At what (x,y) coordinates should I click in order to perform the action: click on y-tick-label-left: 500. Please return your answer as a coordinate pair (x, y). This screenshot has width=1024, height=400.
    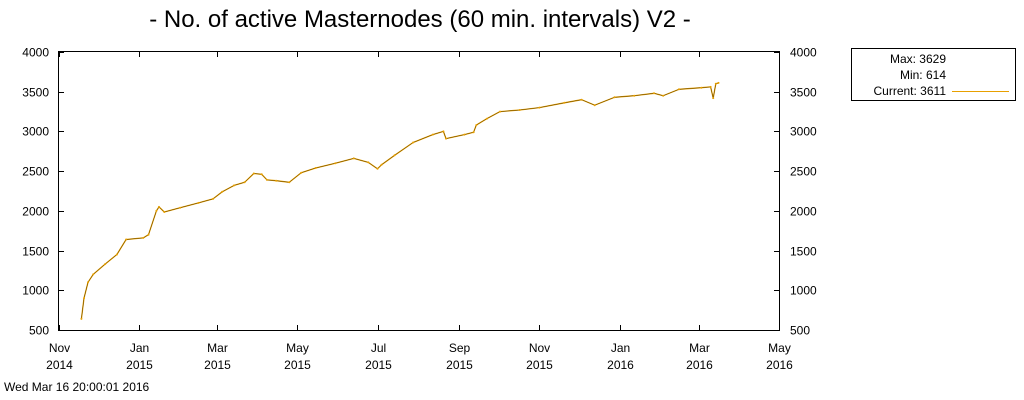
    Looking at the image, I should click on (39, 331).